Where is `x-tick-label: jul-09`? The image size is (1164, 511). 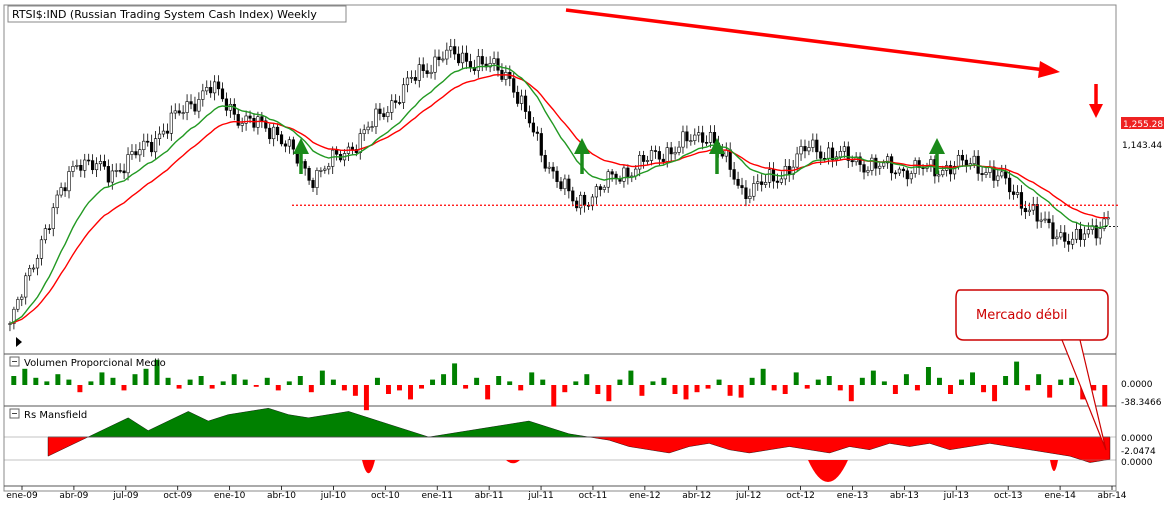
x-tick-label: jul-09 is located at coordinates (125, 496).